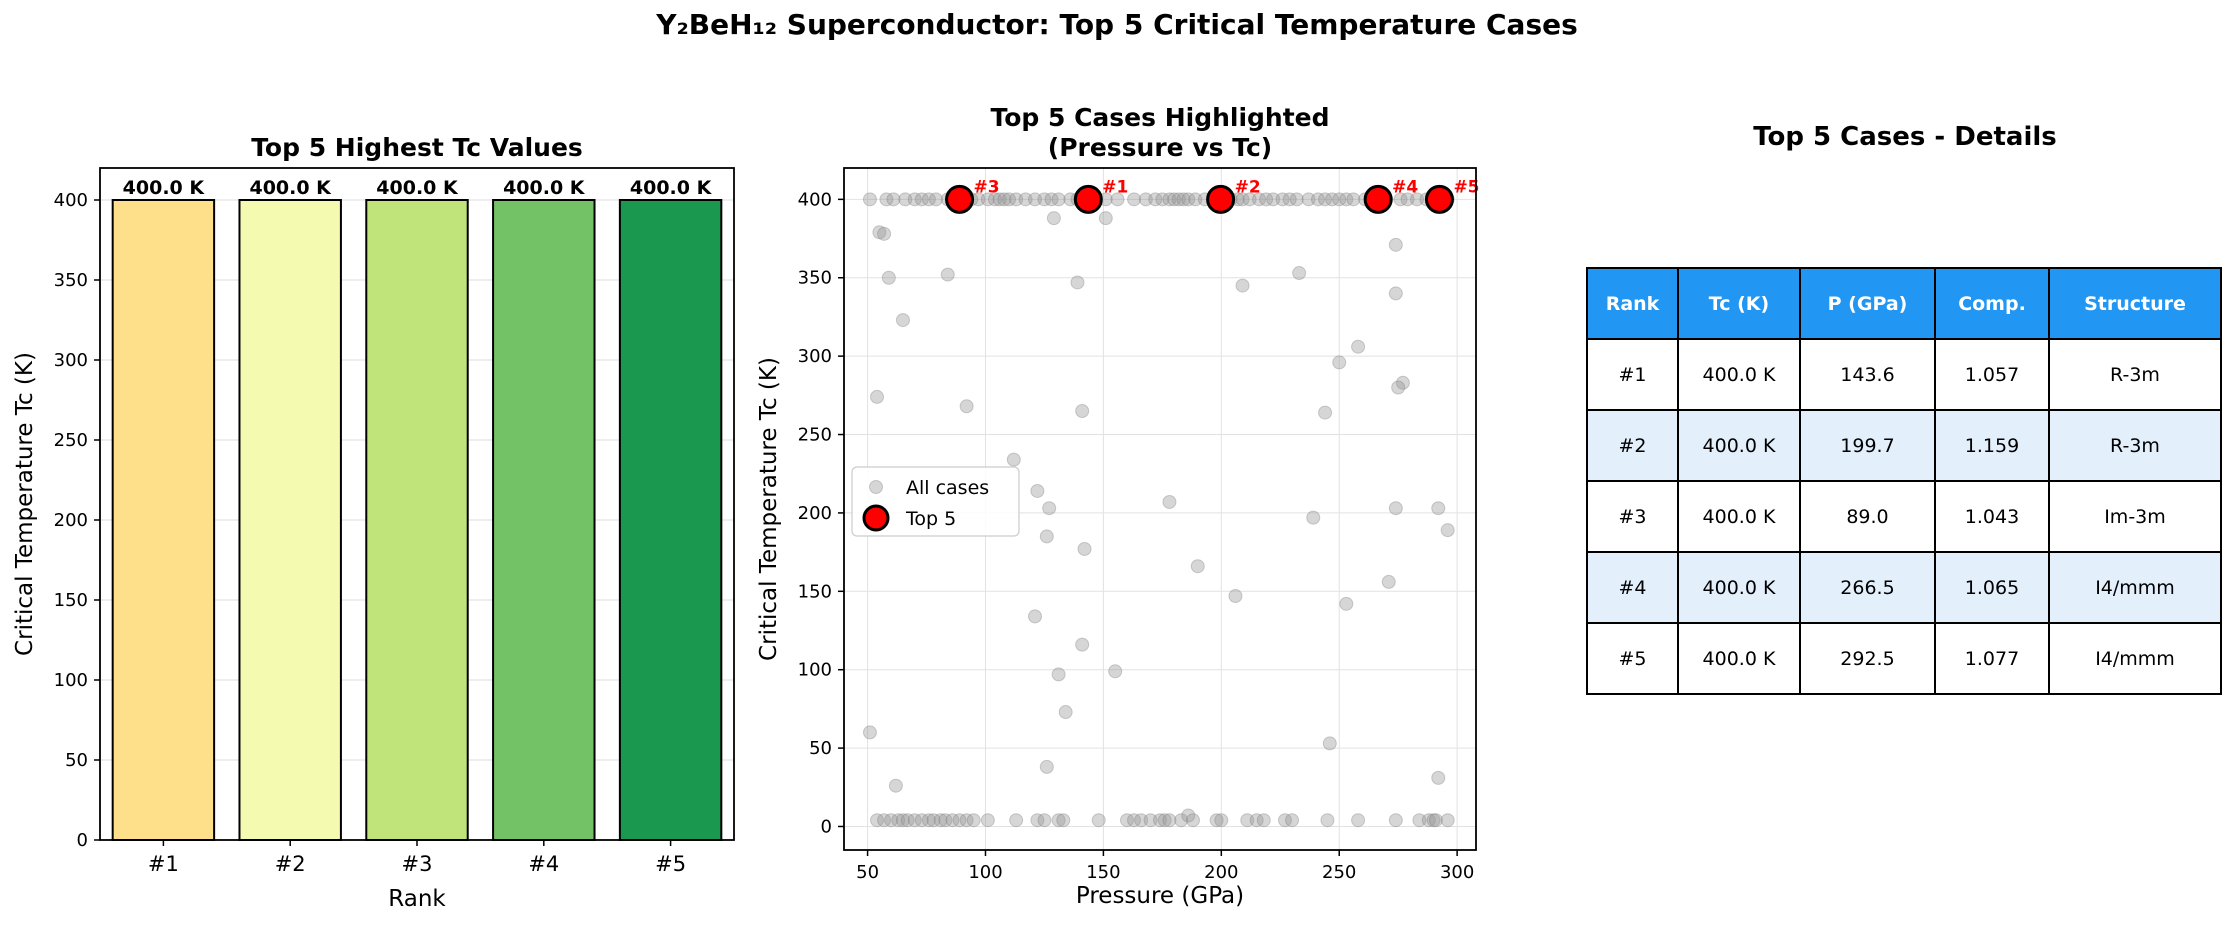 This screenshot has height=925, width=2234. What do you see at coordinates (1159, 117) in the screenshot?
I see `chart-title: Top 5 Cases Highlighted` at bounding box center [1159, 117].